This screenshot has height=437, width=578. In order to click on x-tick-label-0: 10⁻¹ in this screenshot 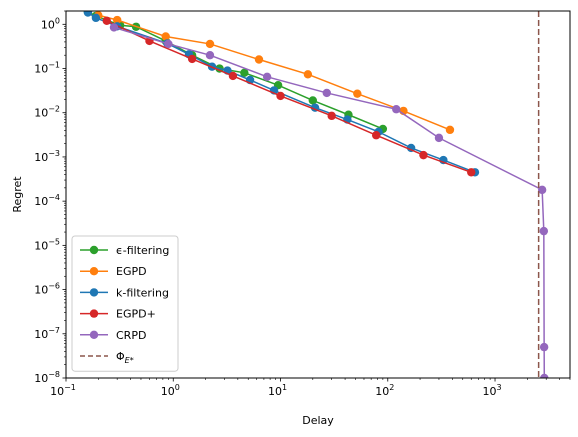, I will do `click(63, 390)`.